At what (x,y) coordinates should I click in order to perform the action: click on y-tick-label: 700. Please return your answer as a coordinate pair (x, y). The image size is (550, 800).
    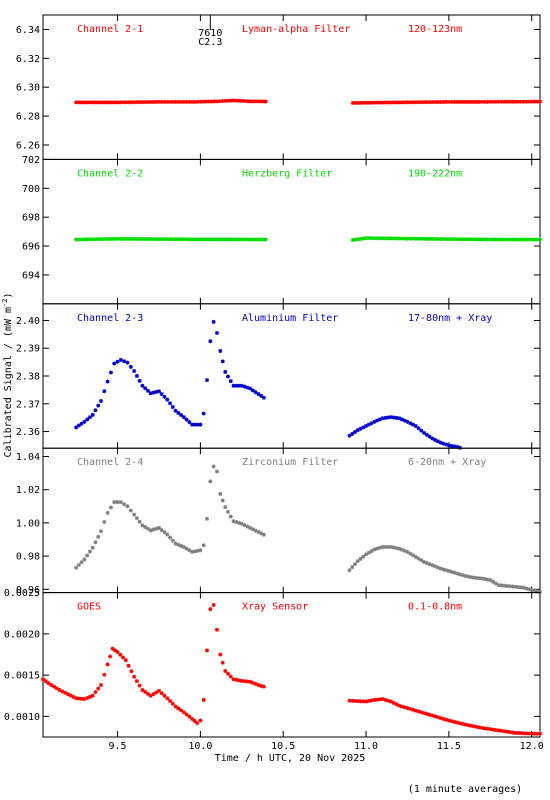
    Looking at the image, I should click on (31, 189).